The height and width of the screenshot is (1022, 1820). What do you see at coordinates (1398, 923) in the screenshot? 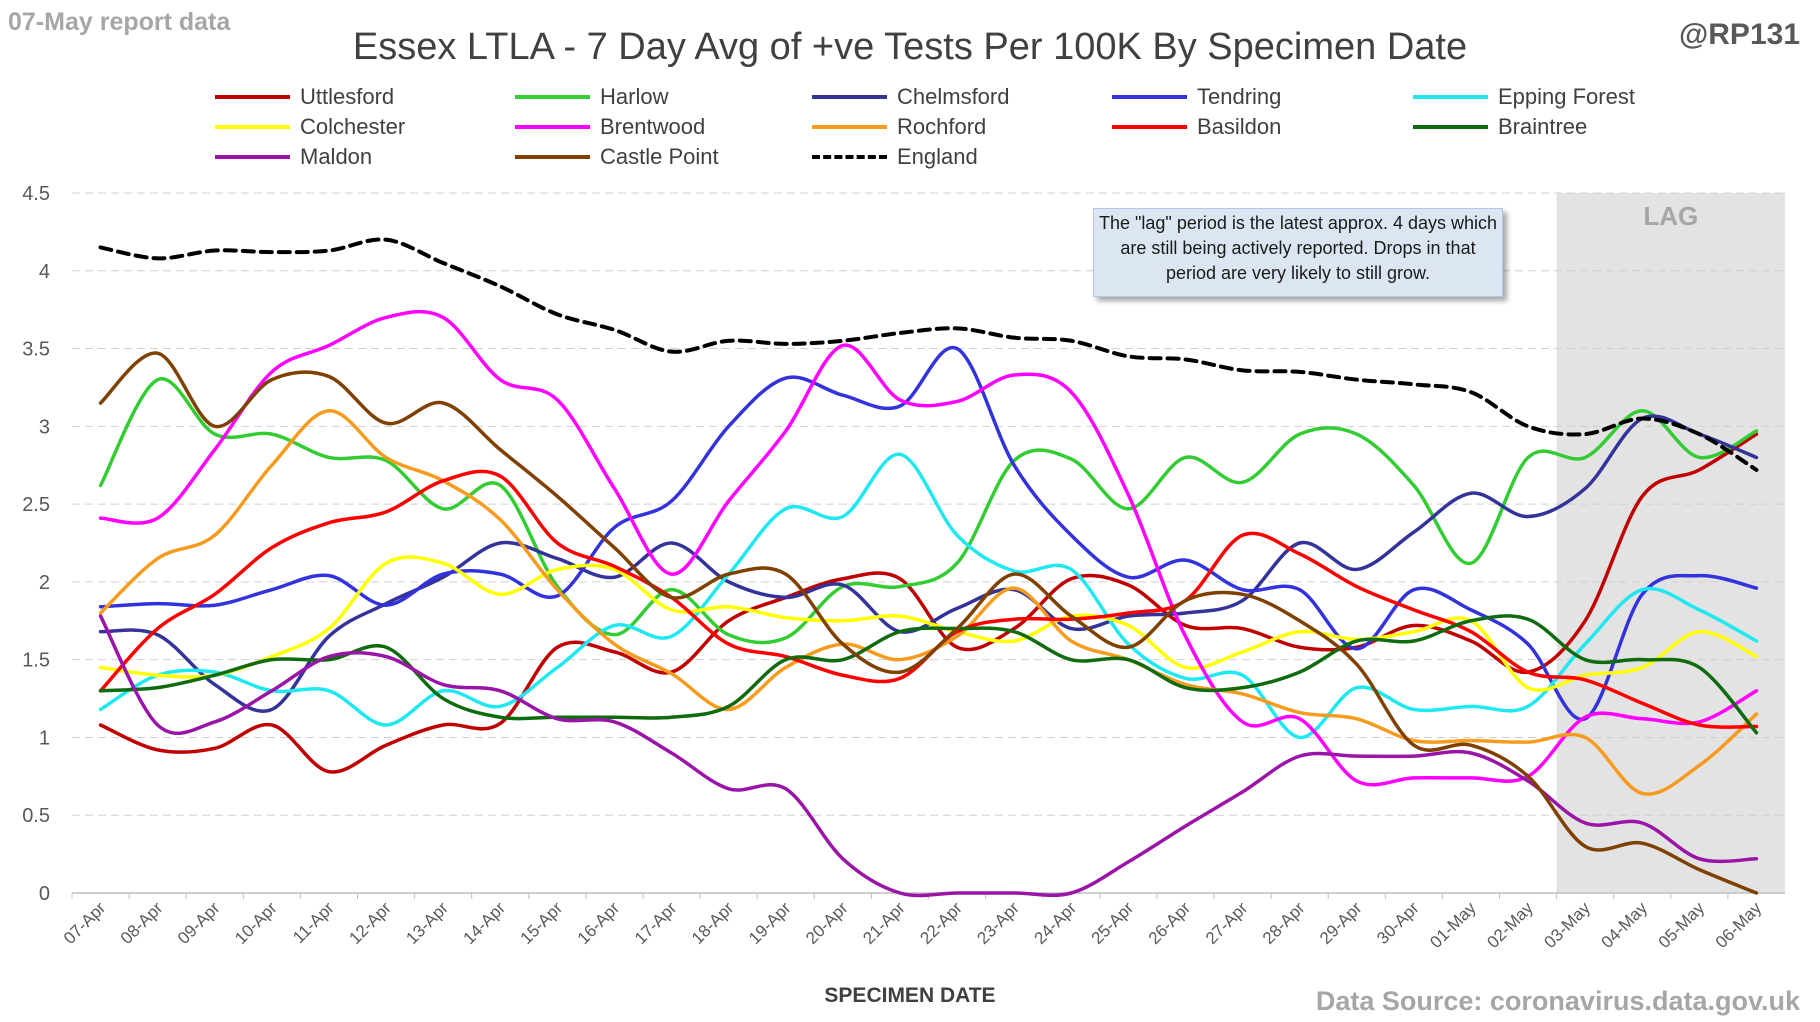
I see `x-tick-label: 30-Apr` at bounding box center [1398, 923].